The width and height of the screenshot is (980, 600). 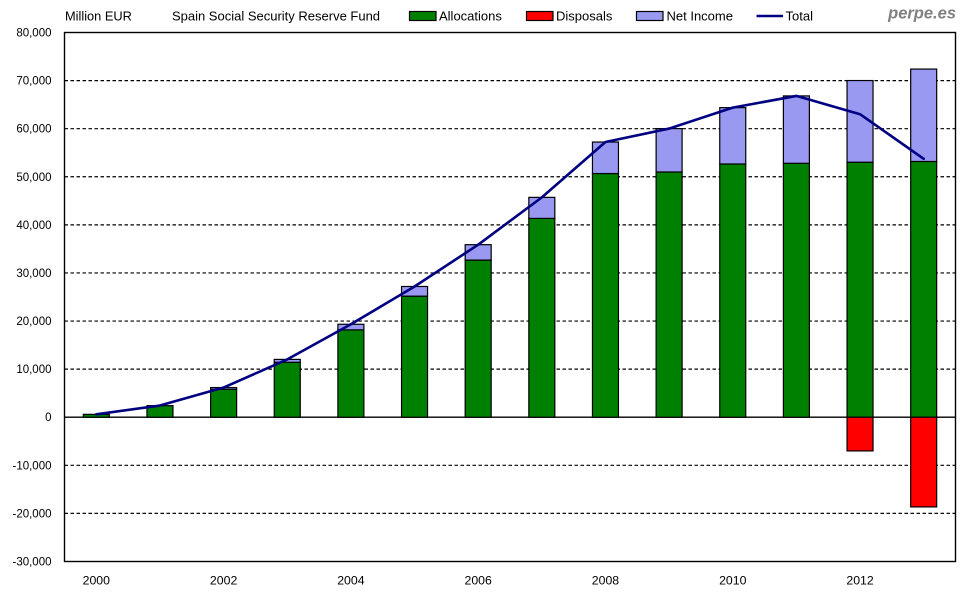 I want to click on svg-text: 2000, so click(x=97, y=581).